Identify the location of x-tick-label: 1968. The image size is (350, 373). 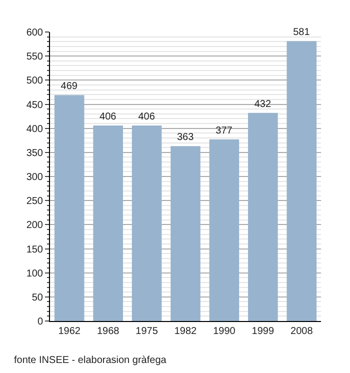
(108, 331).